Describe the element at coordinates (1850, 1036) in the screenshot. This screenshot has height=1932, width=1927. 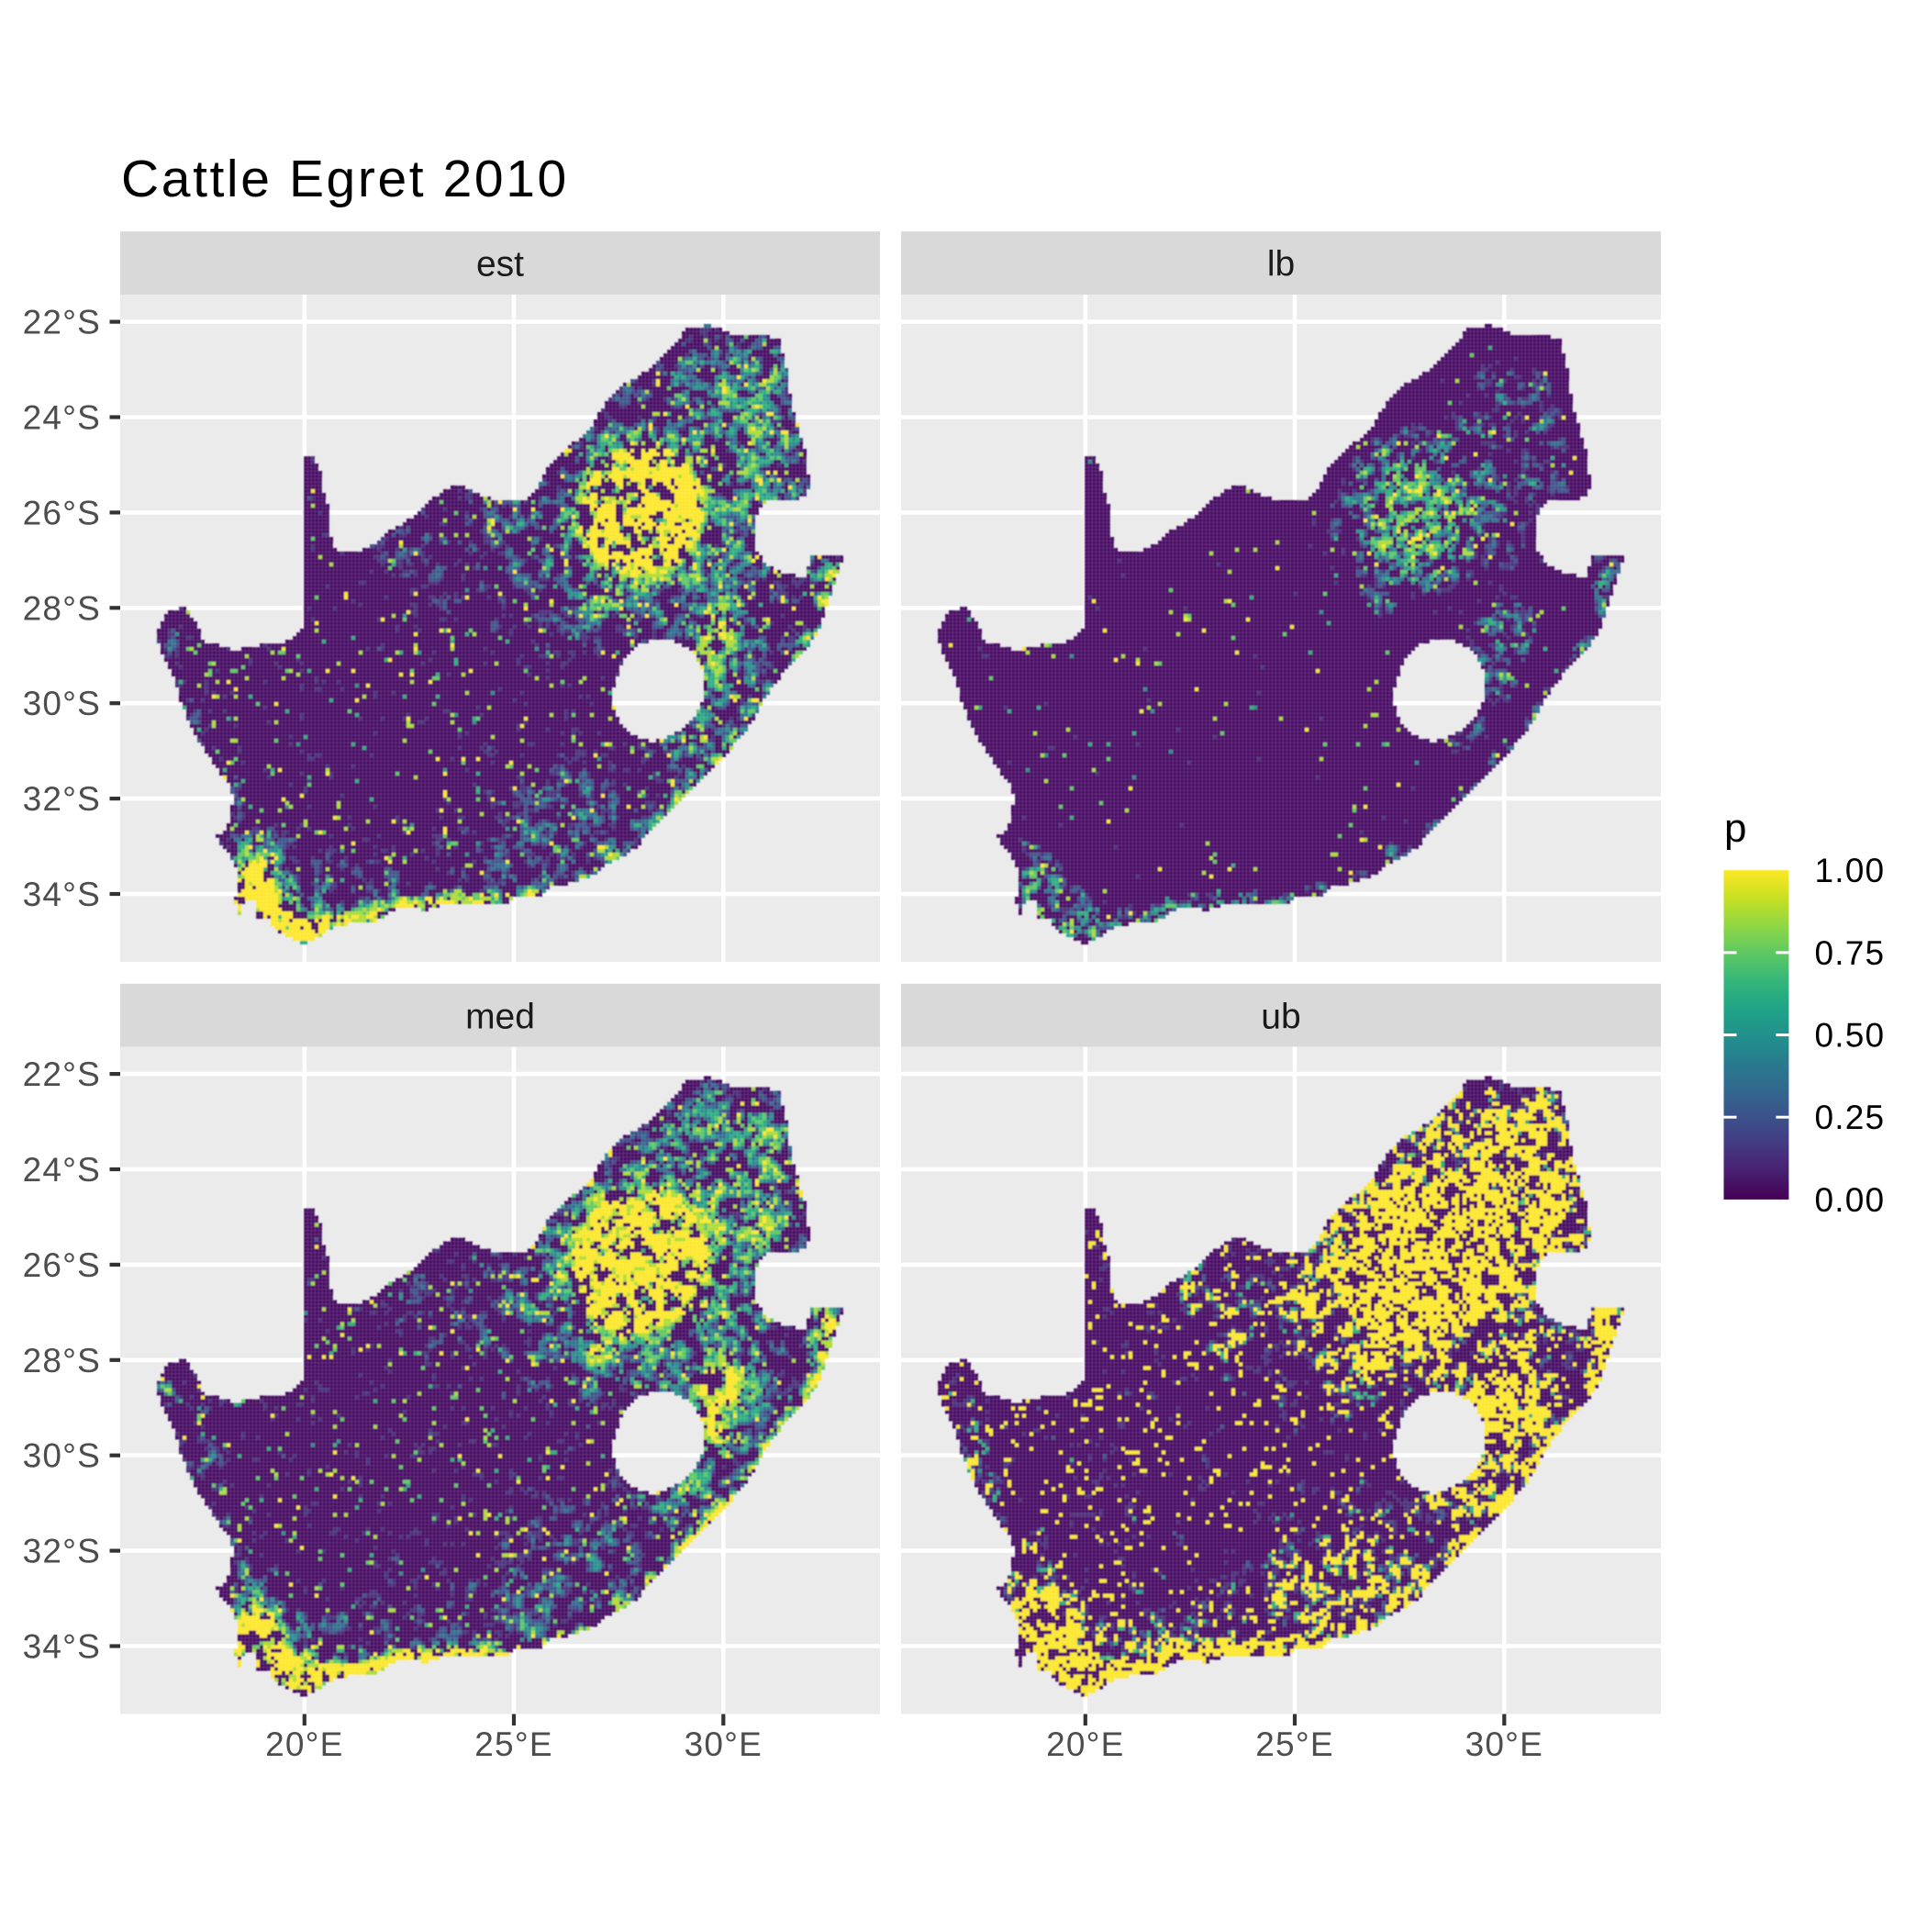
I see `svg-text: 0.50` at that location.